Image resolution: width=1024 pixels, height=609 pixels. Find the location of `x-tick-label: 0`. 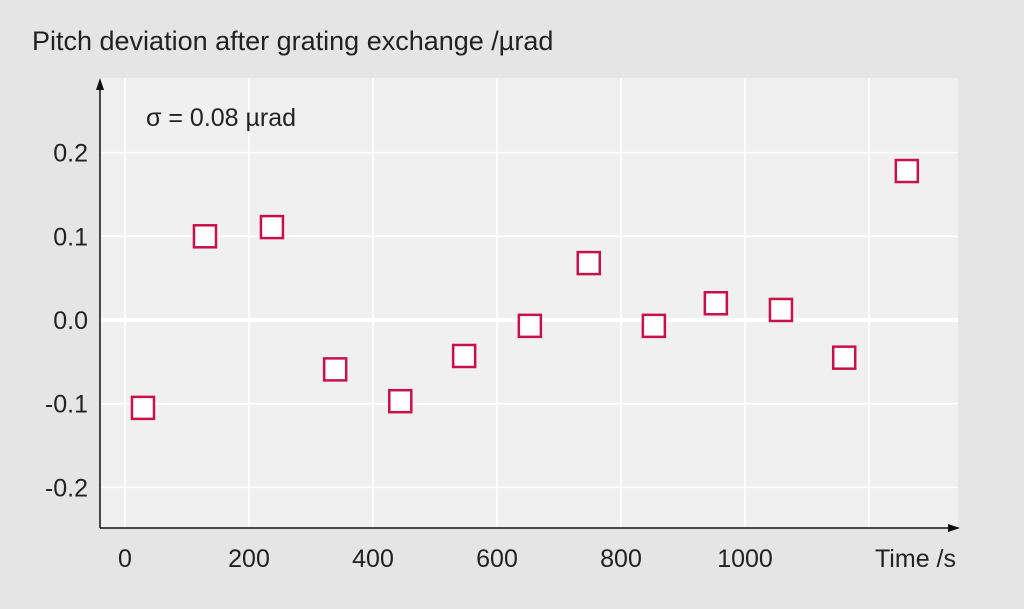

x-tick-label: 0 is located at coordinates (125, 559).